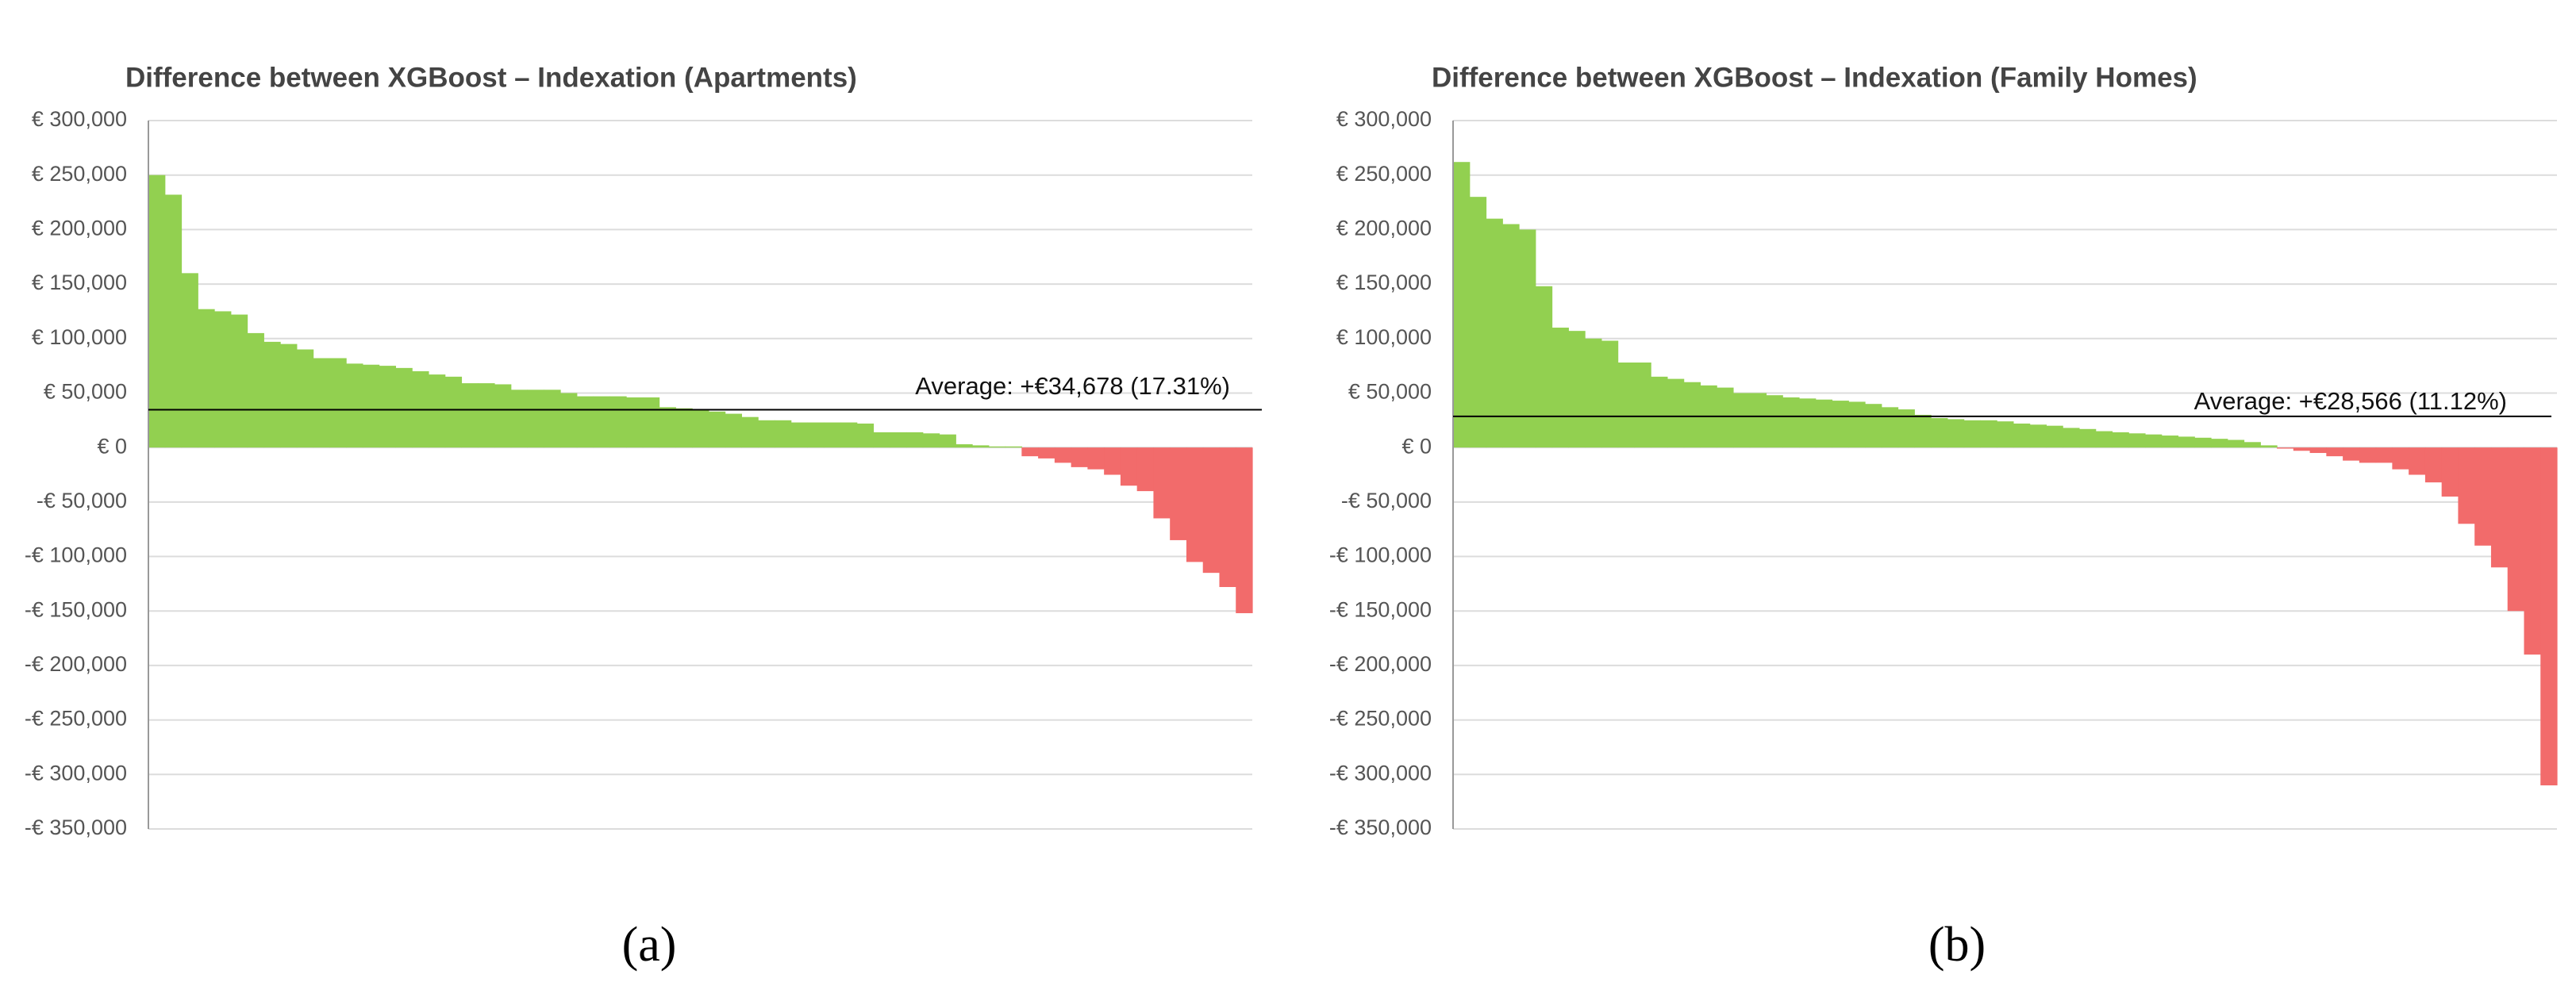  What do you see at coordinates (1380, 827) in the screenshot?
I see `y-tick-label: -€ 350,000` at bounding box center [1380, 827].